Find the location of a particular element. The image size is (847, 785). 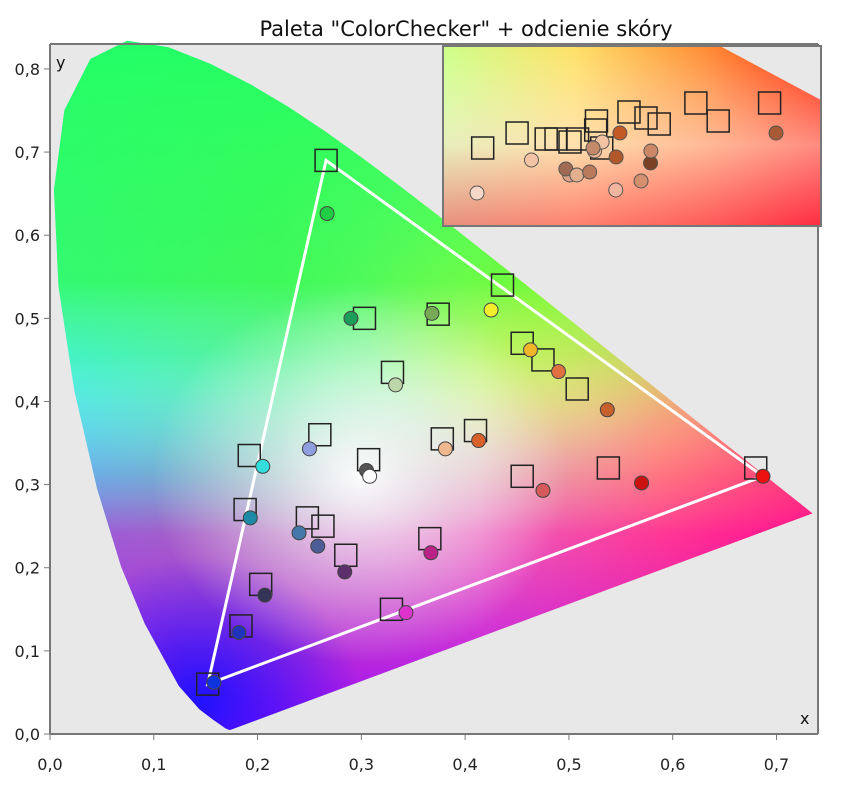

y-tick-labels: 0,0 0,1 0,2 0,3 0,4 0,5 0,6 0,7 0,8 is located at coordinates (32, 402).